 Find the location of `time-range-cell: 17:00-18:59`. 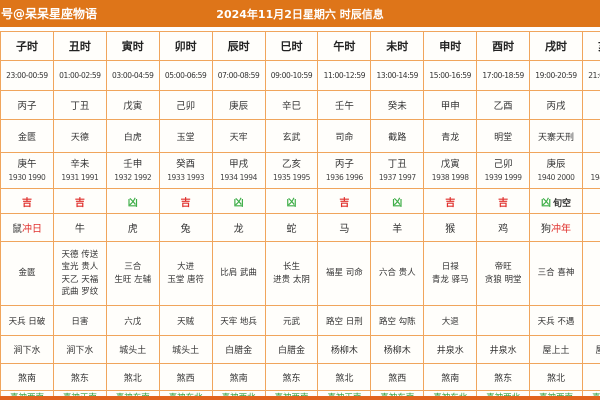

time-range-cell: 17:00-18:59 is located at coordinates (503, 75).